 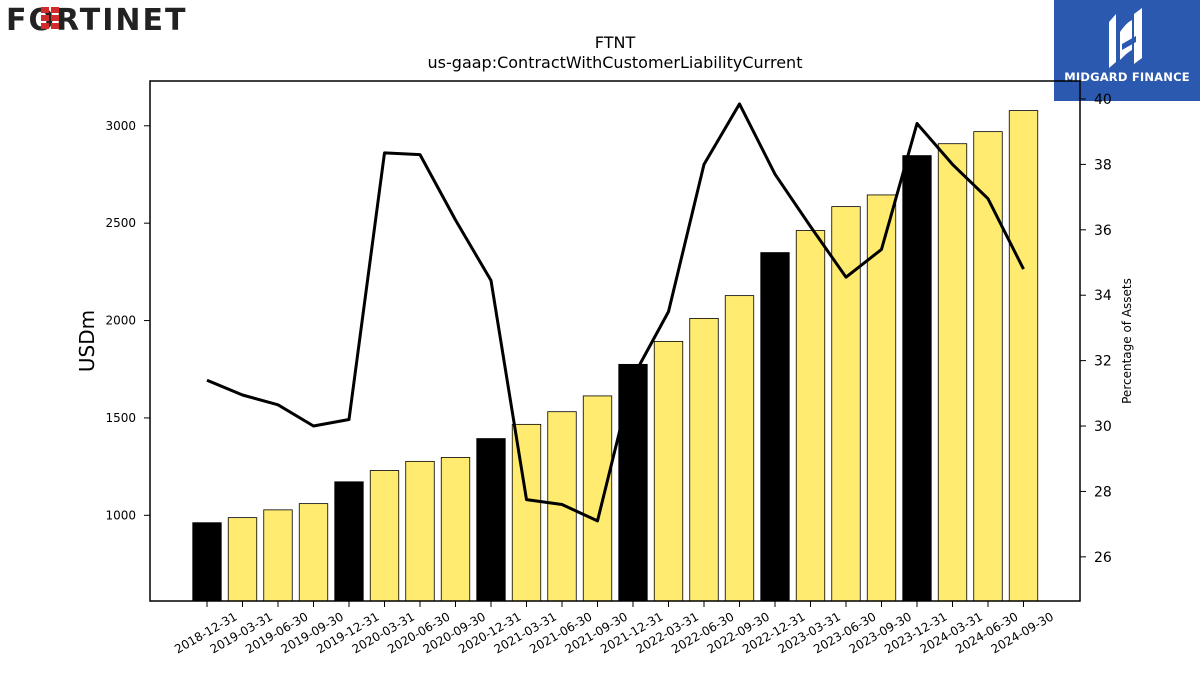 What do you see at coordinates (1103, 362) in the screenshot?
I see `y2-tick-label: 32` at bounding box center [1103, 362].